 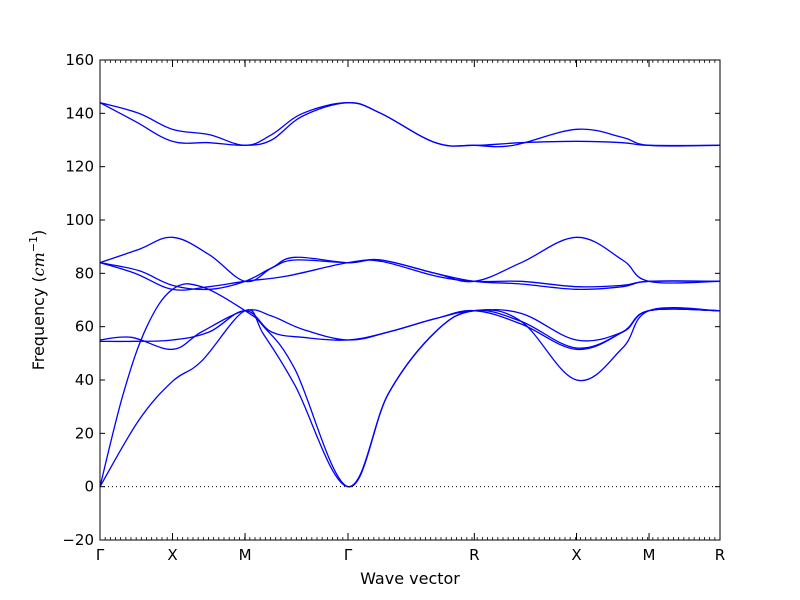 What do you see at coordinates (84, 327) in the screenshot?
I see `y-tick-label: 60` at bounding box center [84, 327].